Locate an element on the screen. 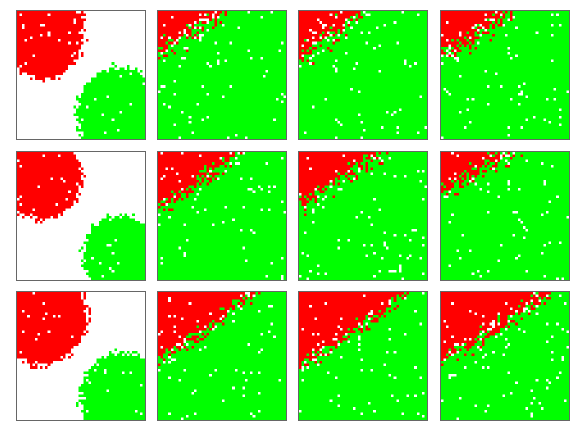  sim-panel-r3-c1 is located at coordinates (81, 356).